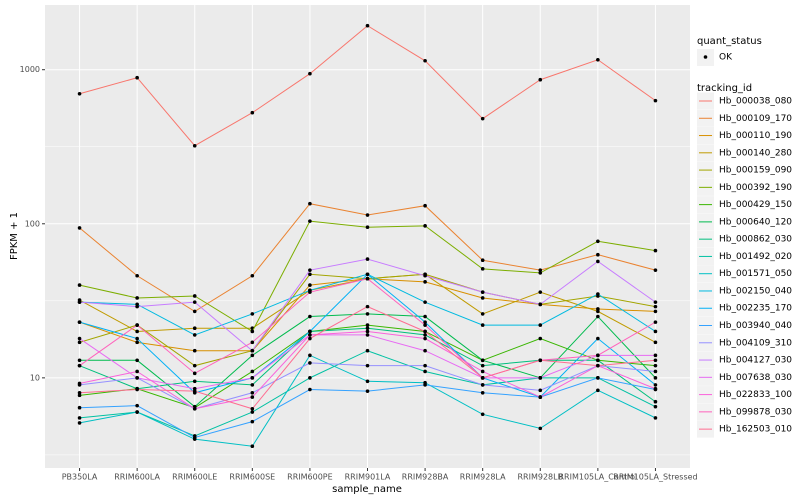 The width and height of the screenshot is (800, 500). I want to click on legend-label: Hb_000109_170, so click(755, 119).